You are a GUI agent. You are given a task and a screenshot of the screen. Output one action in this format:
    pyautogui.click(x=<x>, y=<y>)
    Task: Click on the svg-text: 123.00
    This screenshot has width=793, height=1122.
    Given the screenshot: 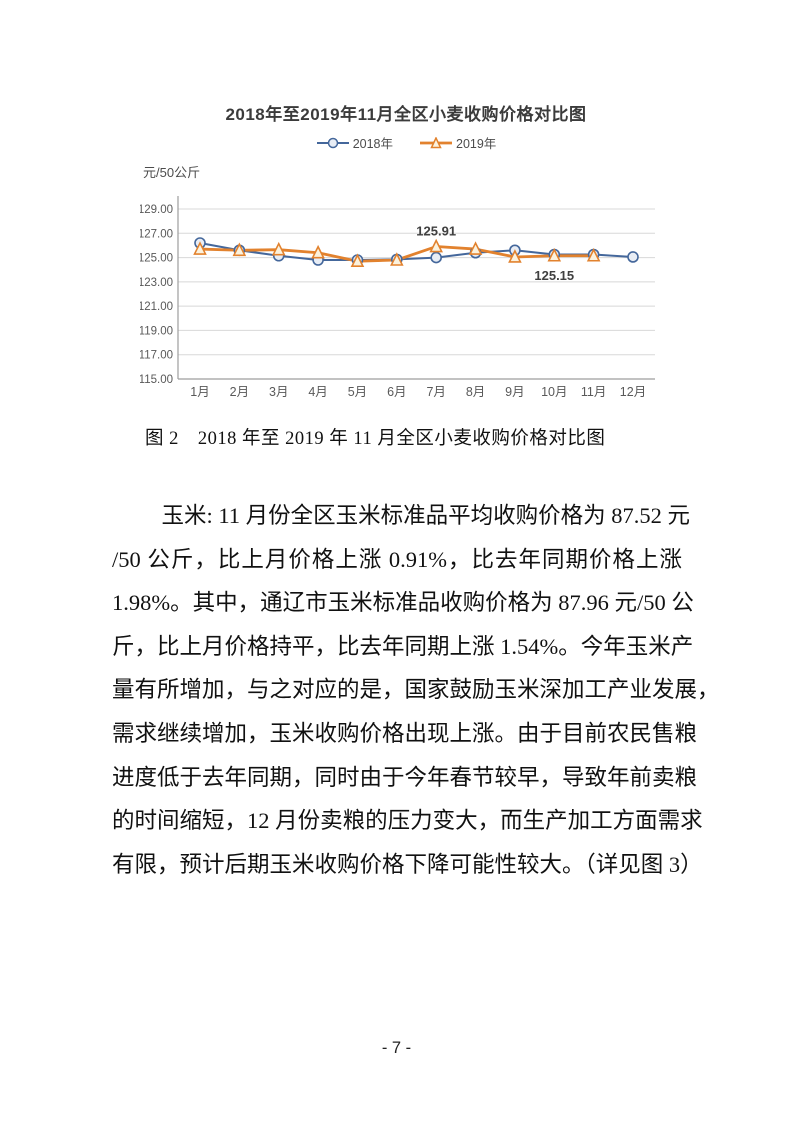 What is the action you would take?
    pyautogui.click(x=156, y=283)
    